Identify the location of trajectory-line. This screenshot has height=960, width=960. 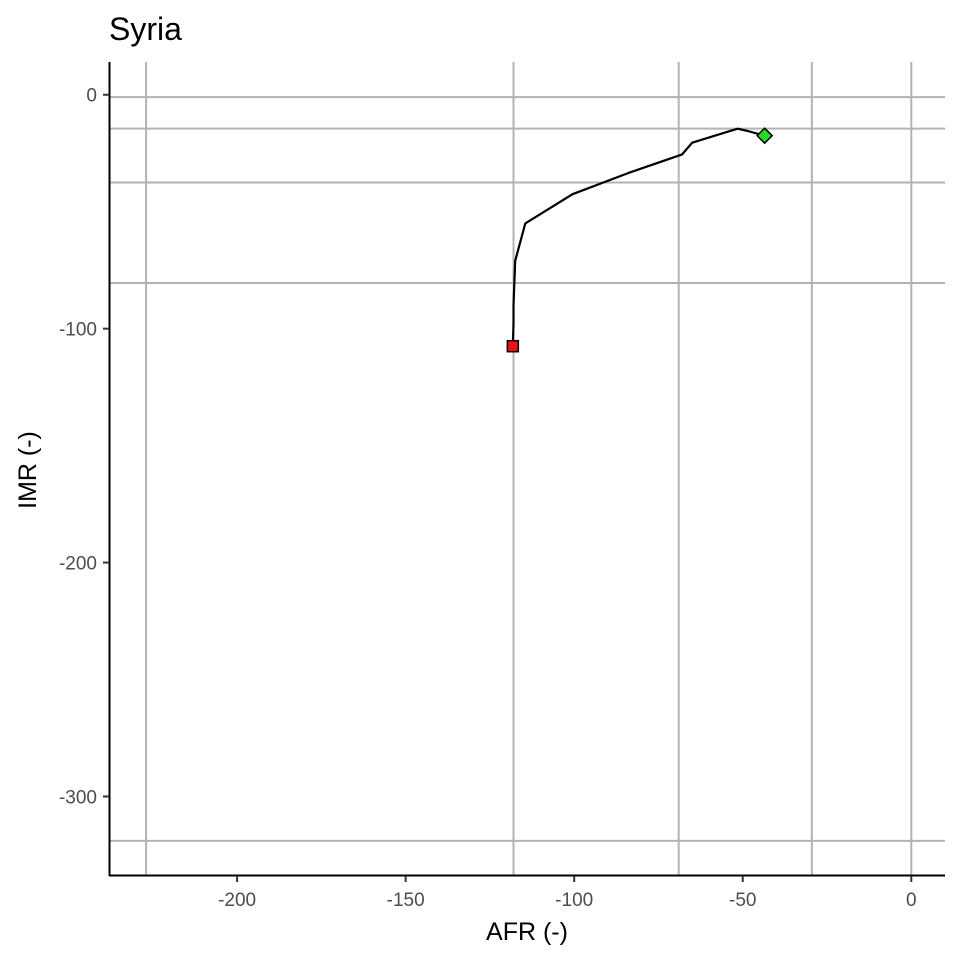
(638, 237).